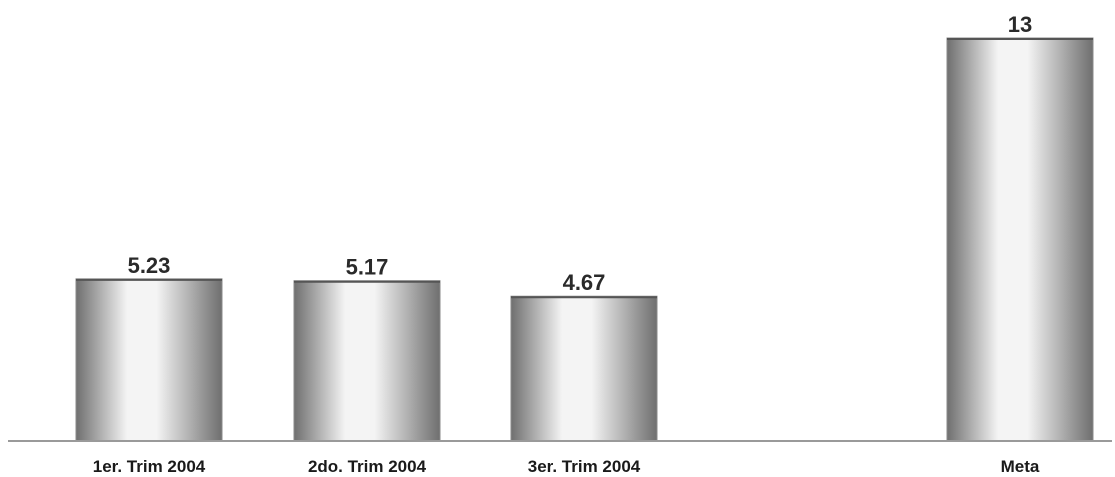 Image resolution: width=1115 pixels, height=477 pixels. I want to click on category-label-2: 2do. Trim 2004, so click(367, 466).